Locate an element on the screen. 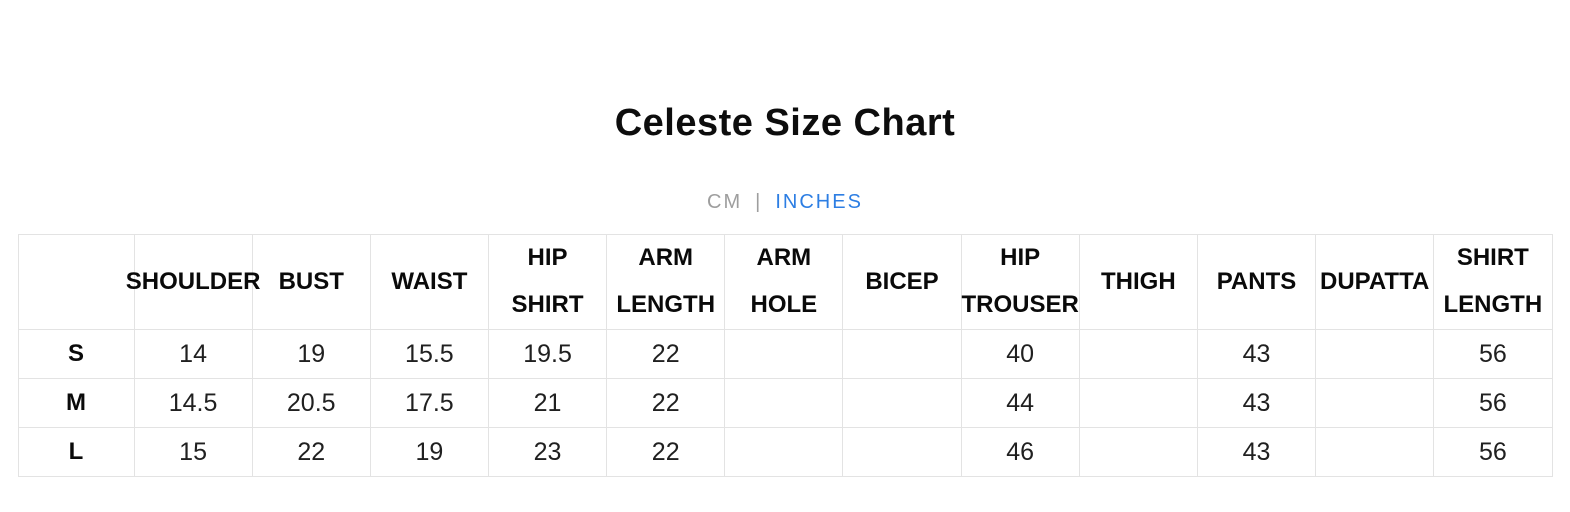  header-cell-arm-hole: ARM HOLE is located at coordinates (784, 282).